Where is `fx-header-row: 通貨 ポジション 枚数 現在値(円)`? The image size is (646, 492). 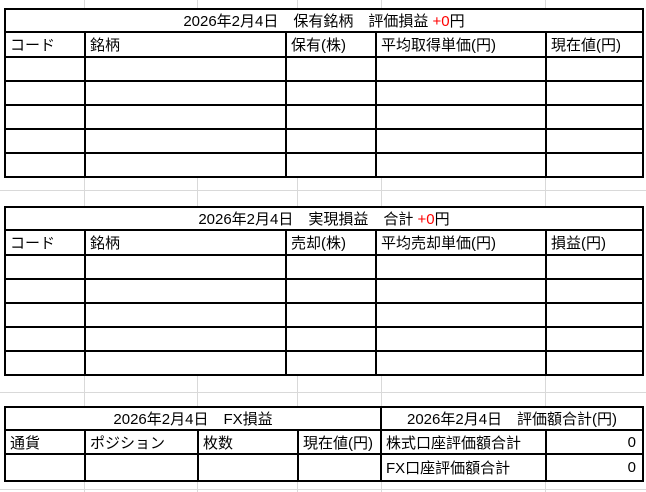 fx-header-row: 通貨 ポジション 枚数 現在値(円) is located at coordinates (193, 442).